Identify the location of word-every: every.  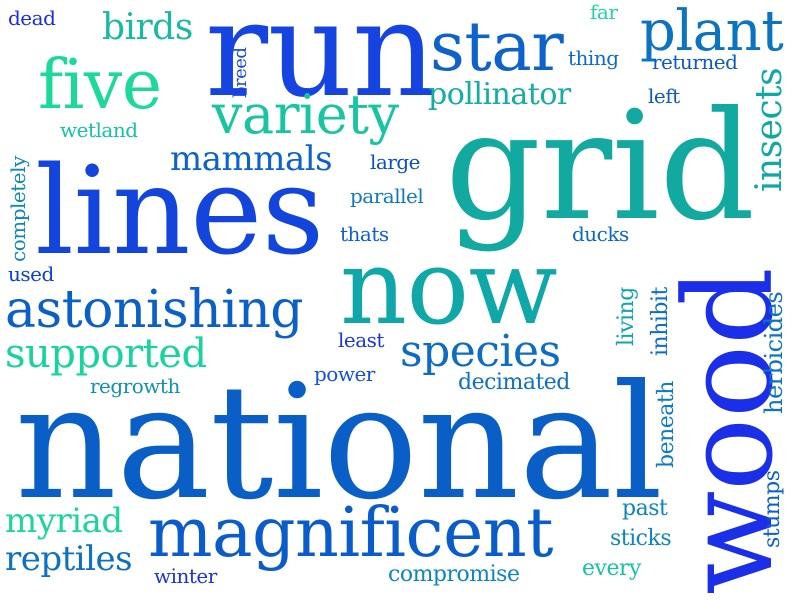
(611, 568).